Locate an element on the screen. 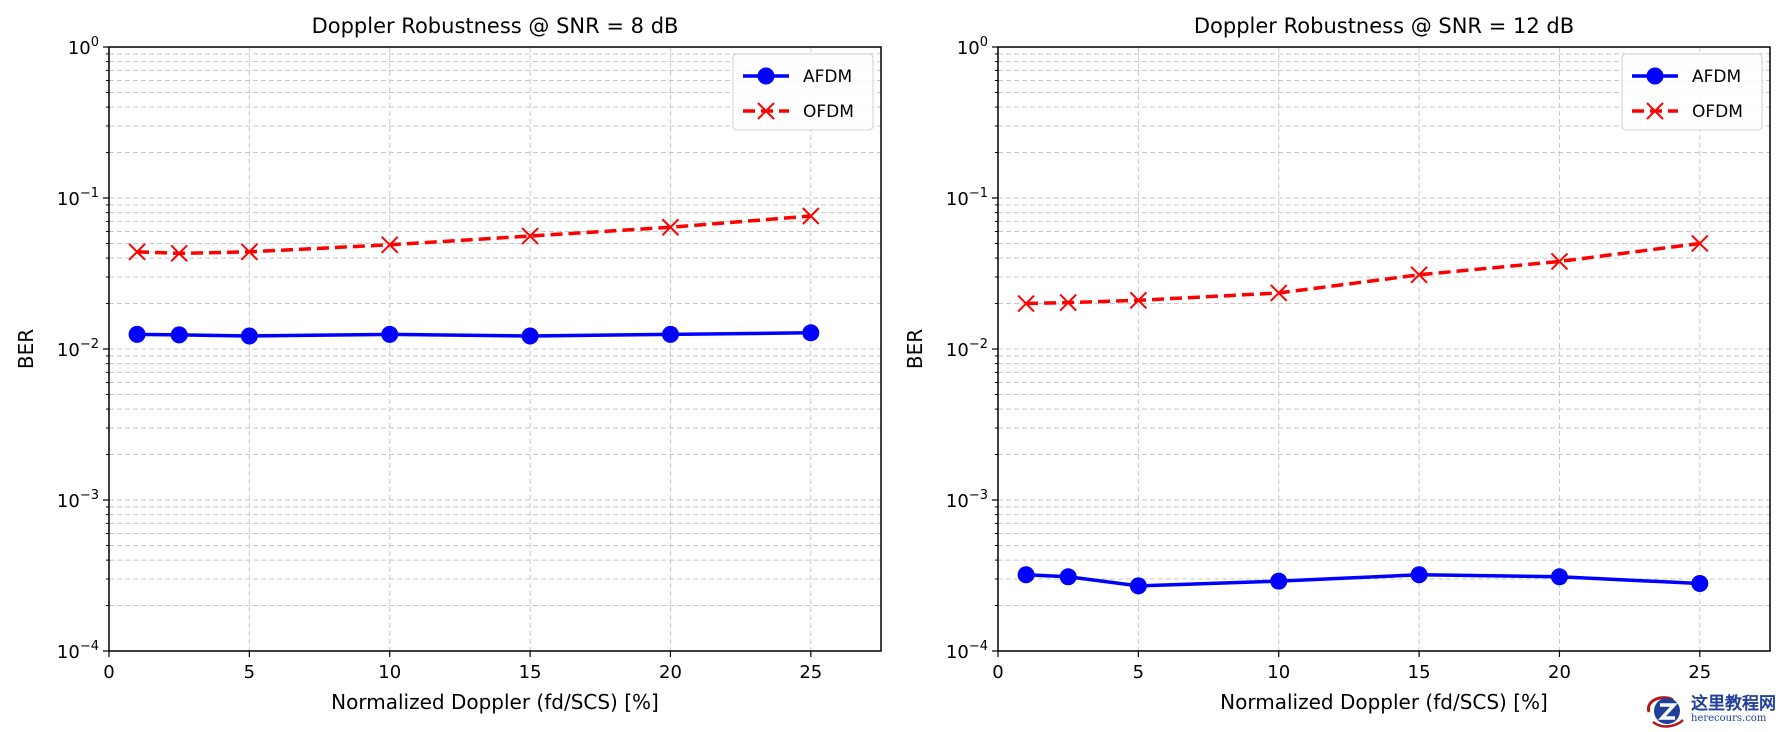 Image resolution: width=1784 pixels, height=732 pixels. watermark-en: herecours.com is located at coordinates (1729, 718).